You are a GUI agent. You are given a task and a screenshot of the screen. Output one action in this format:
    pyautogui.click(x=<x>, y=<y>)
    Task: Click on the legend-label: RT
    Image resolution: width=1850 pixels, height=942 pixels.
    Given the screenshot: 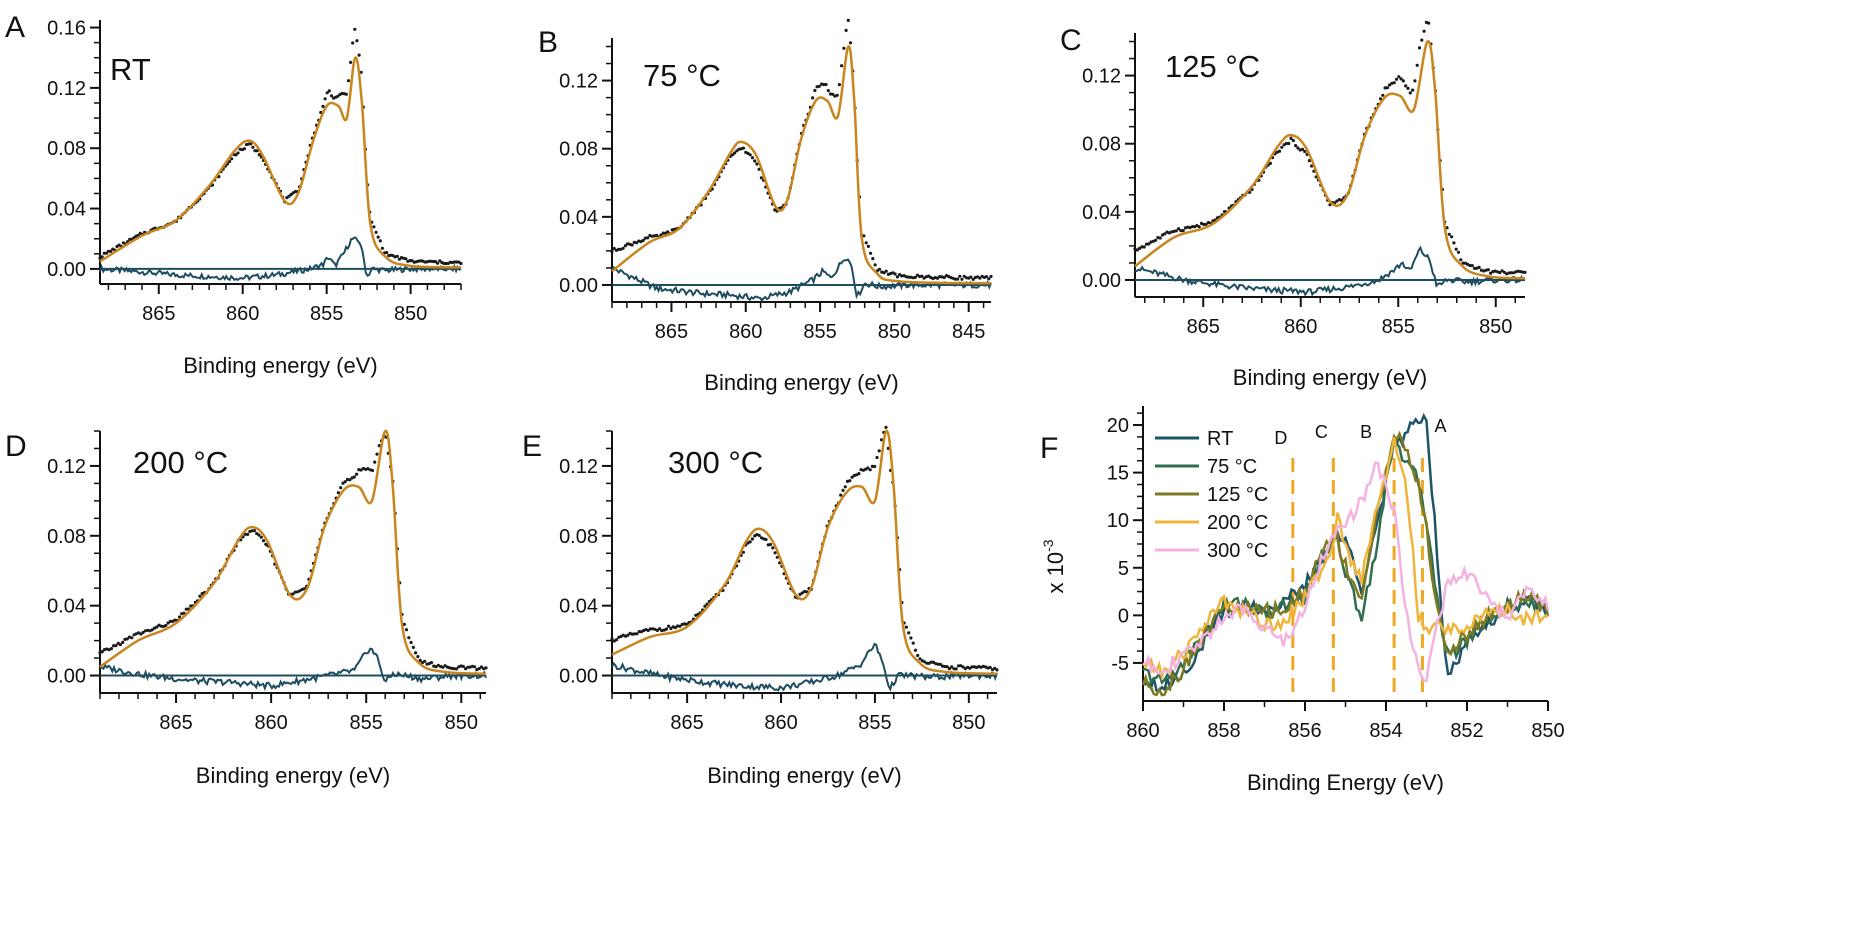 What is the action you would take?
    pyautogui.click(x=1220, y=439)
    